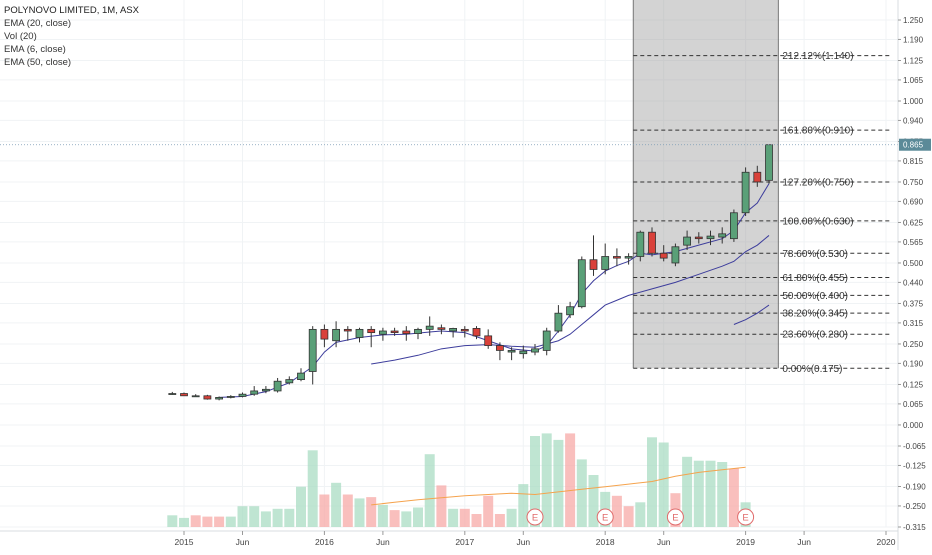  What do you see at coordinates (815, 296) in the screenshot?
I see `fib-level-label: 50.00%(0.400)` at bounding box center [815, 296].